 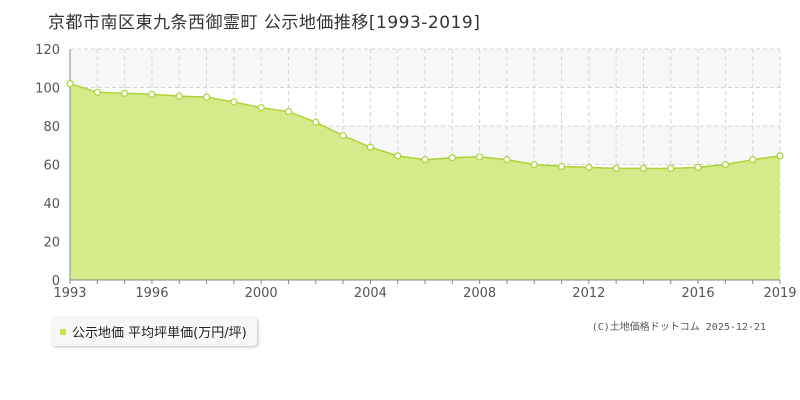 I want to click on x-tick-label: 2012, so click(x=588, y=293).